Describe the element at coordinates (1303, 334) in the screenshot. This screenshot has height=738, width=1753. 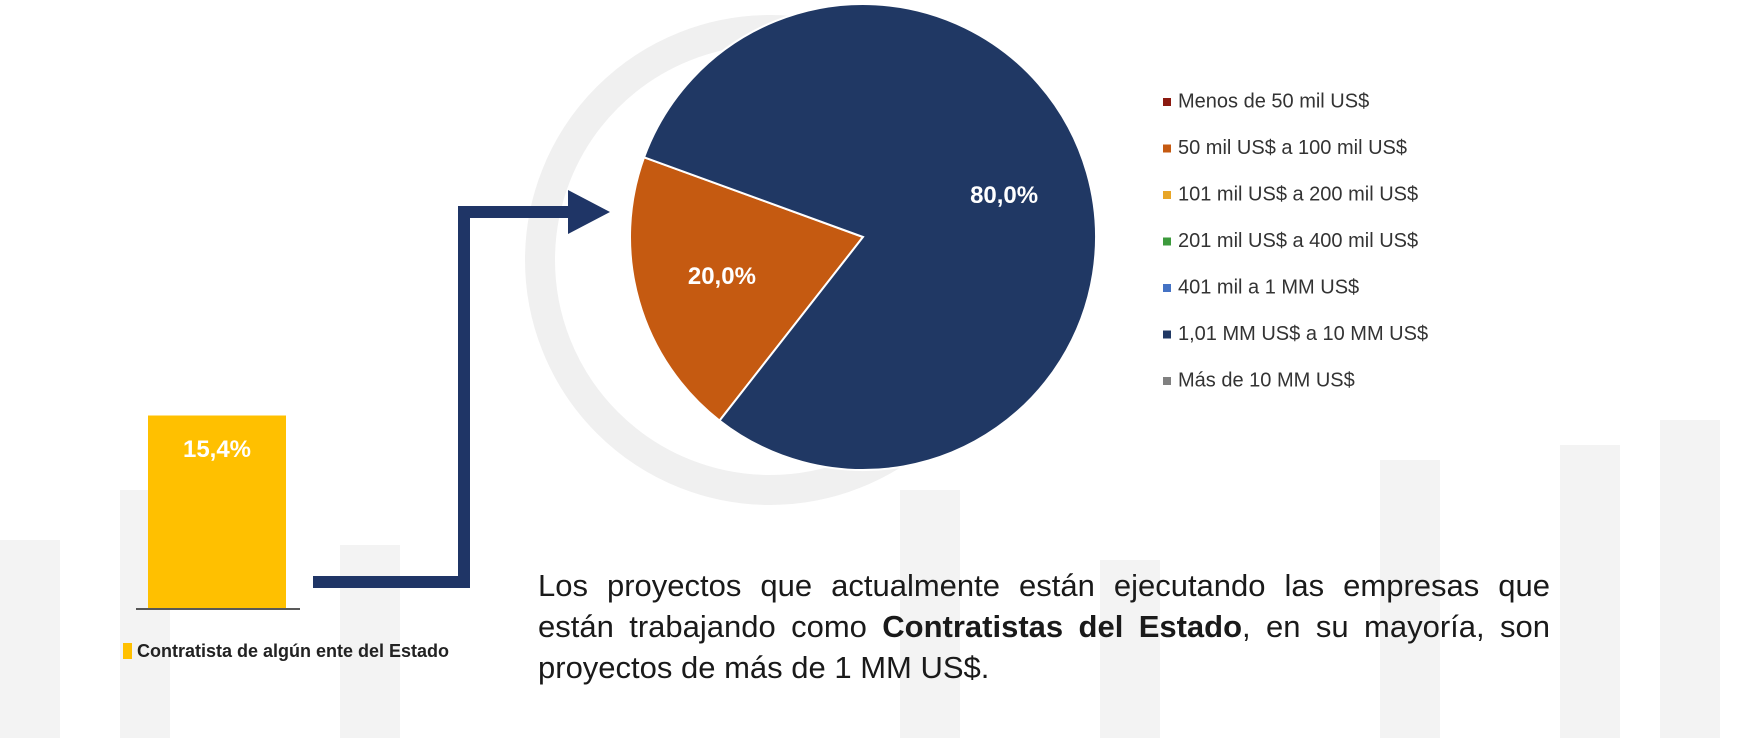
I see `legend-label: 1,01 MM US$ a 10 MM US$` at that location.